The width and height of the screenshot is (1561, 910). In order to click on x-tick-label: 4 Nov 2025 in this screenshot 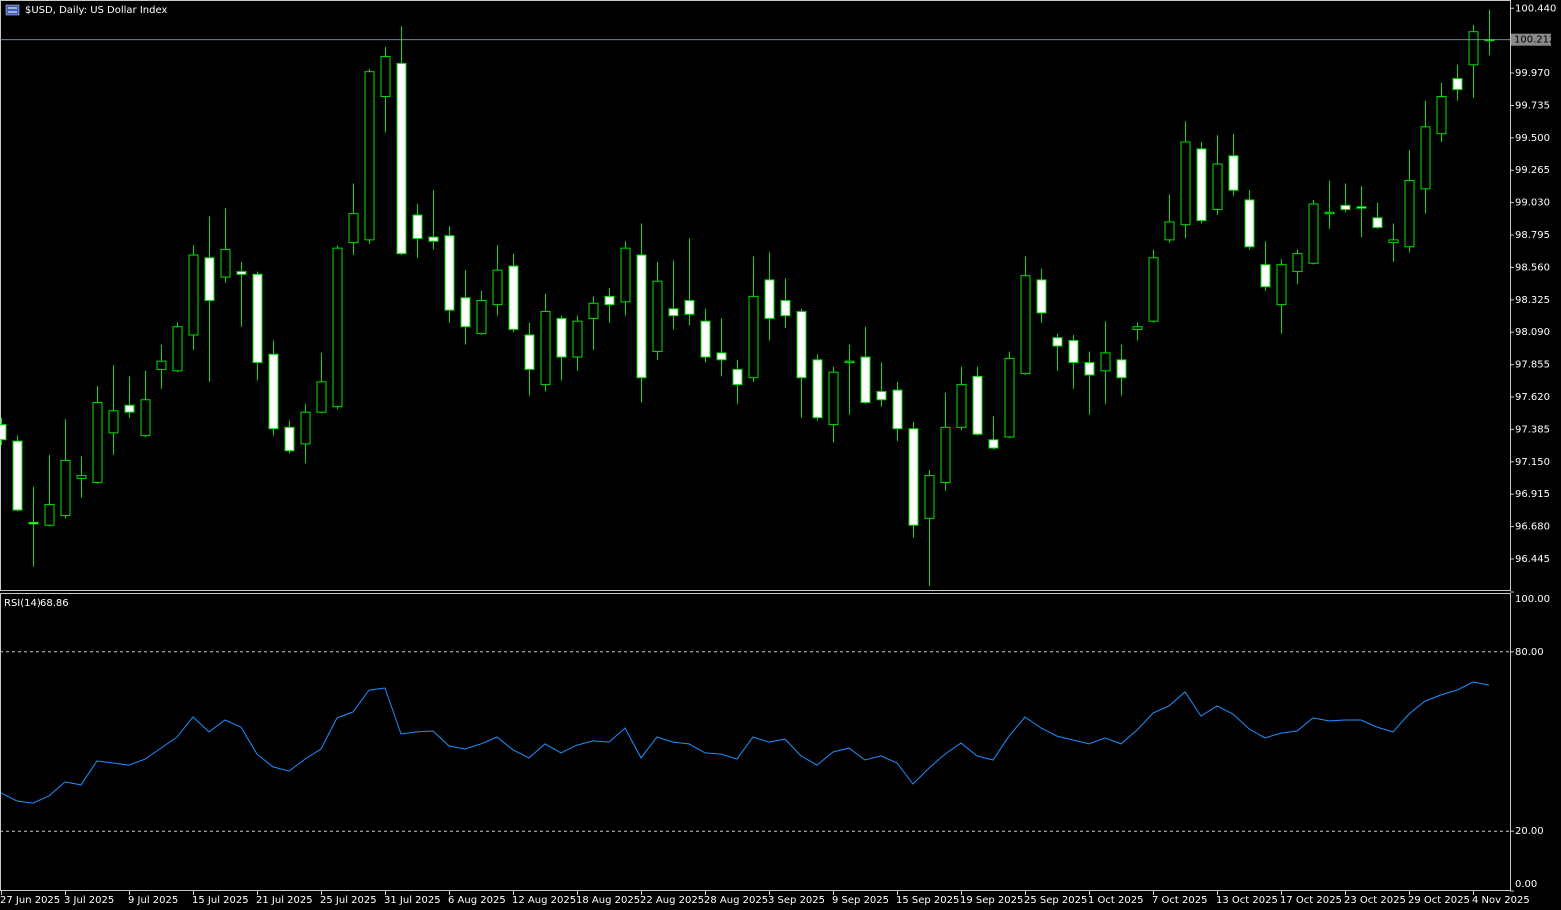, I will do `click(1501, 900)`.